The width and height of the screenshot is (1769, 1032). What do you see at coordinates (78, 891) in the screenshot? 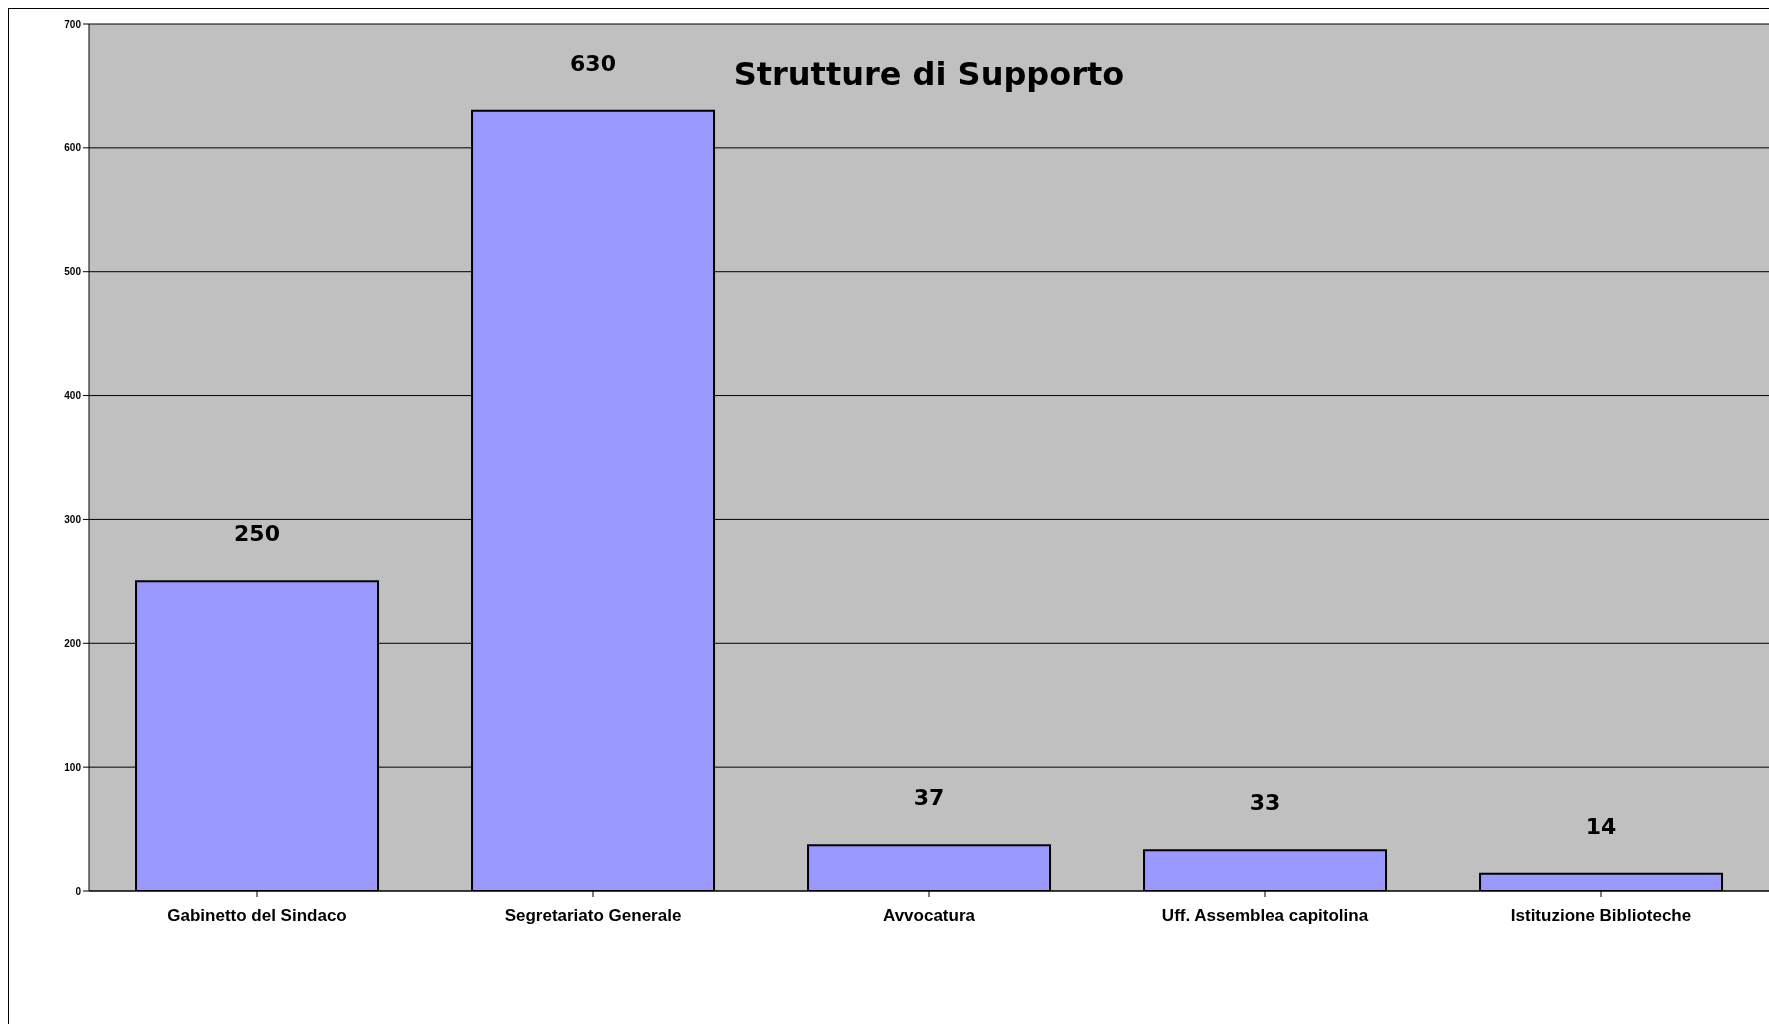
I see `y-tick-label: 0` at bounding box center [78, 891].